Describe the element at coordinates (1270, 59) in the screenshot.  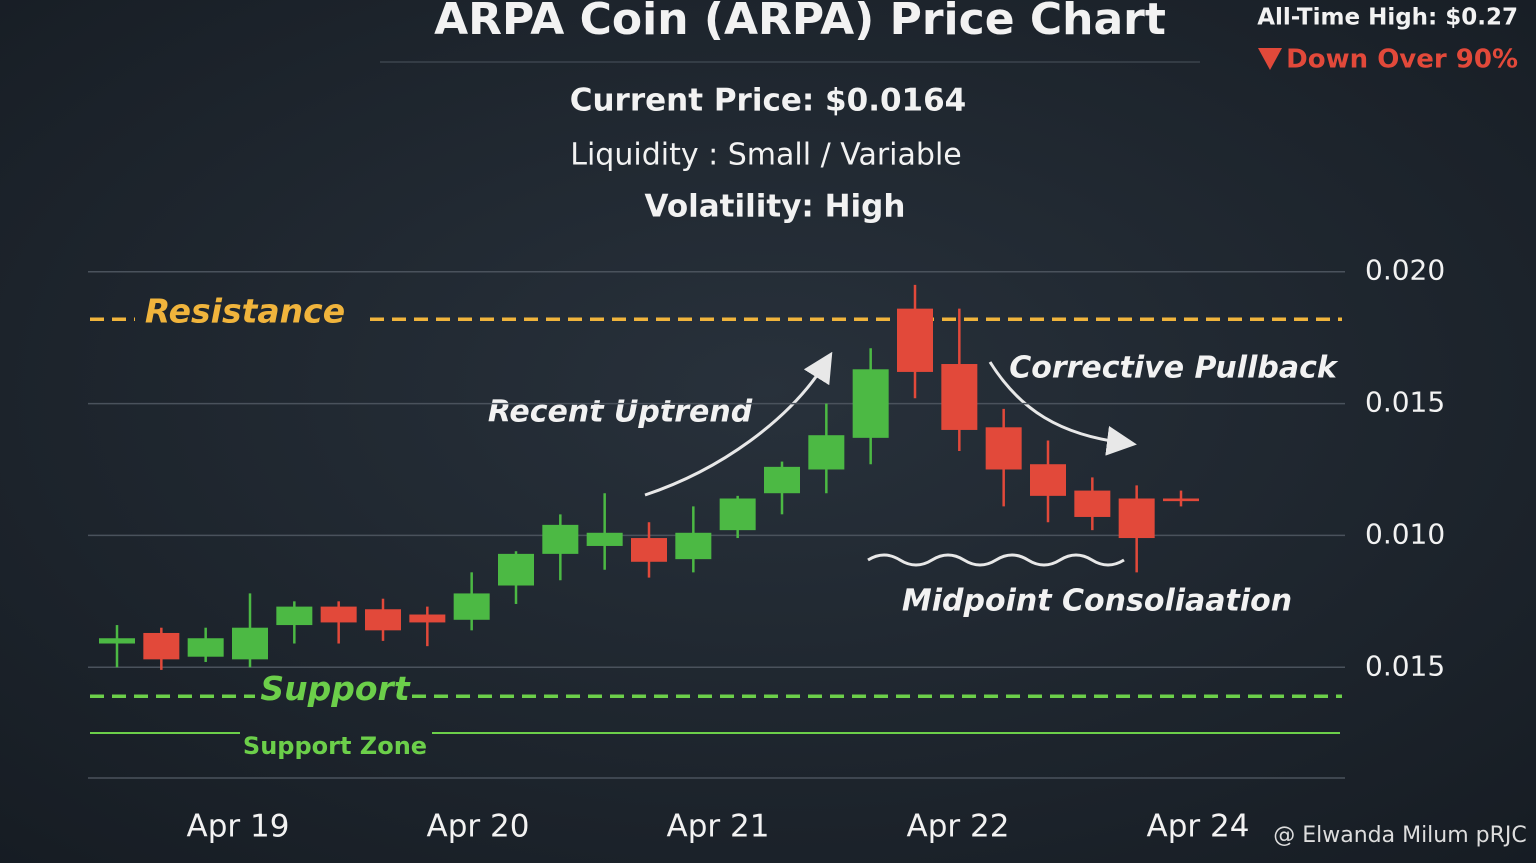
I see `down-triangle` at that location.